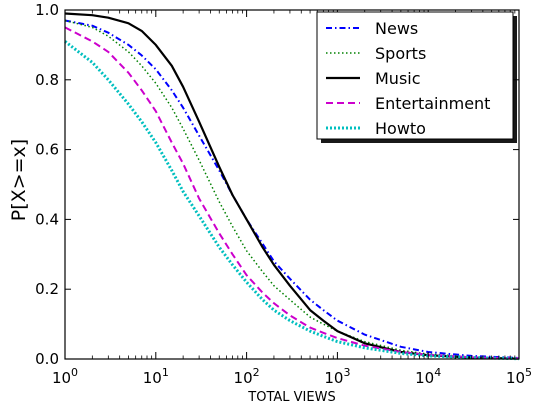  Describe the element at coordinates (47, 219) in the screenshot. I see `y-tick-label: 0.4` at that location.